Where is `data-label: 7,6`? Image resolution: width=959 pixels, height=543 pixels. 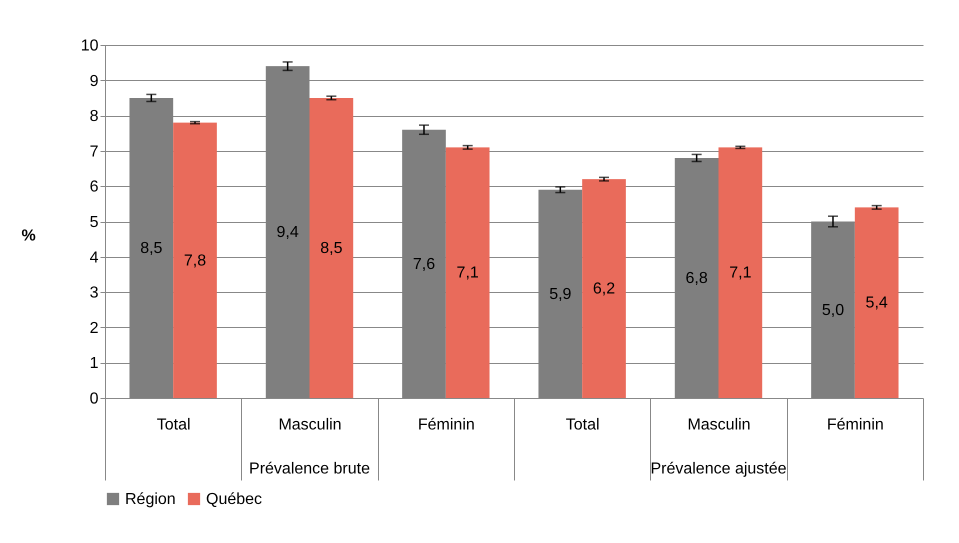 data-label: 7,6 is located at coordinates (424, 264).